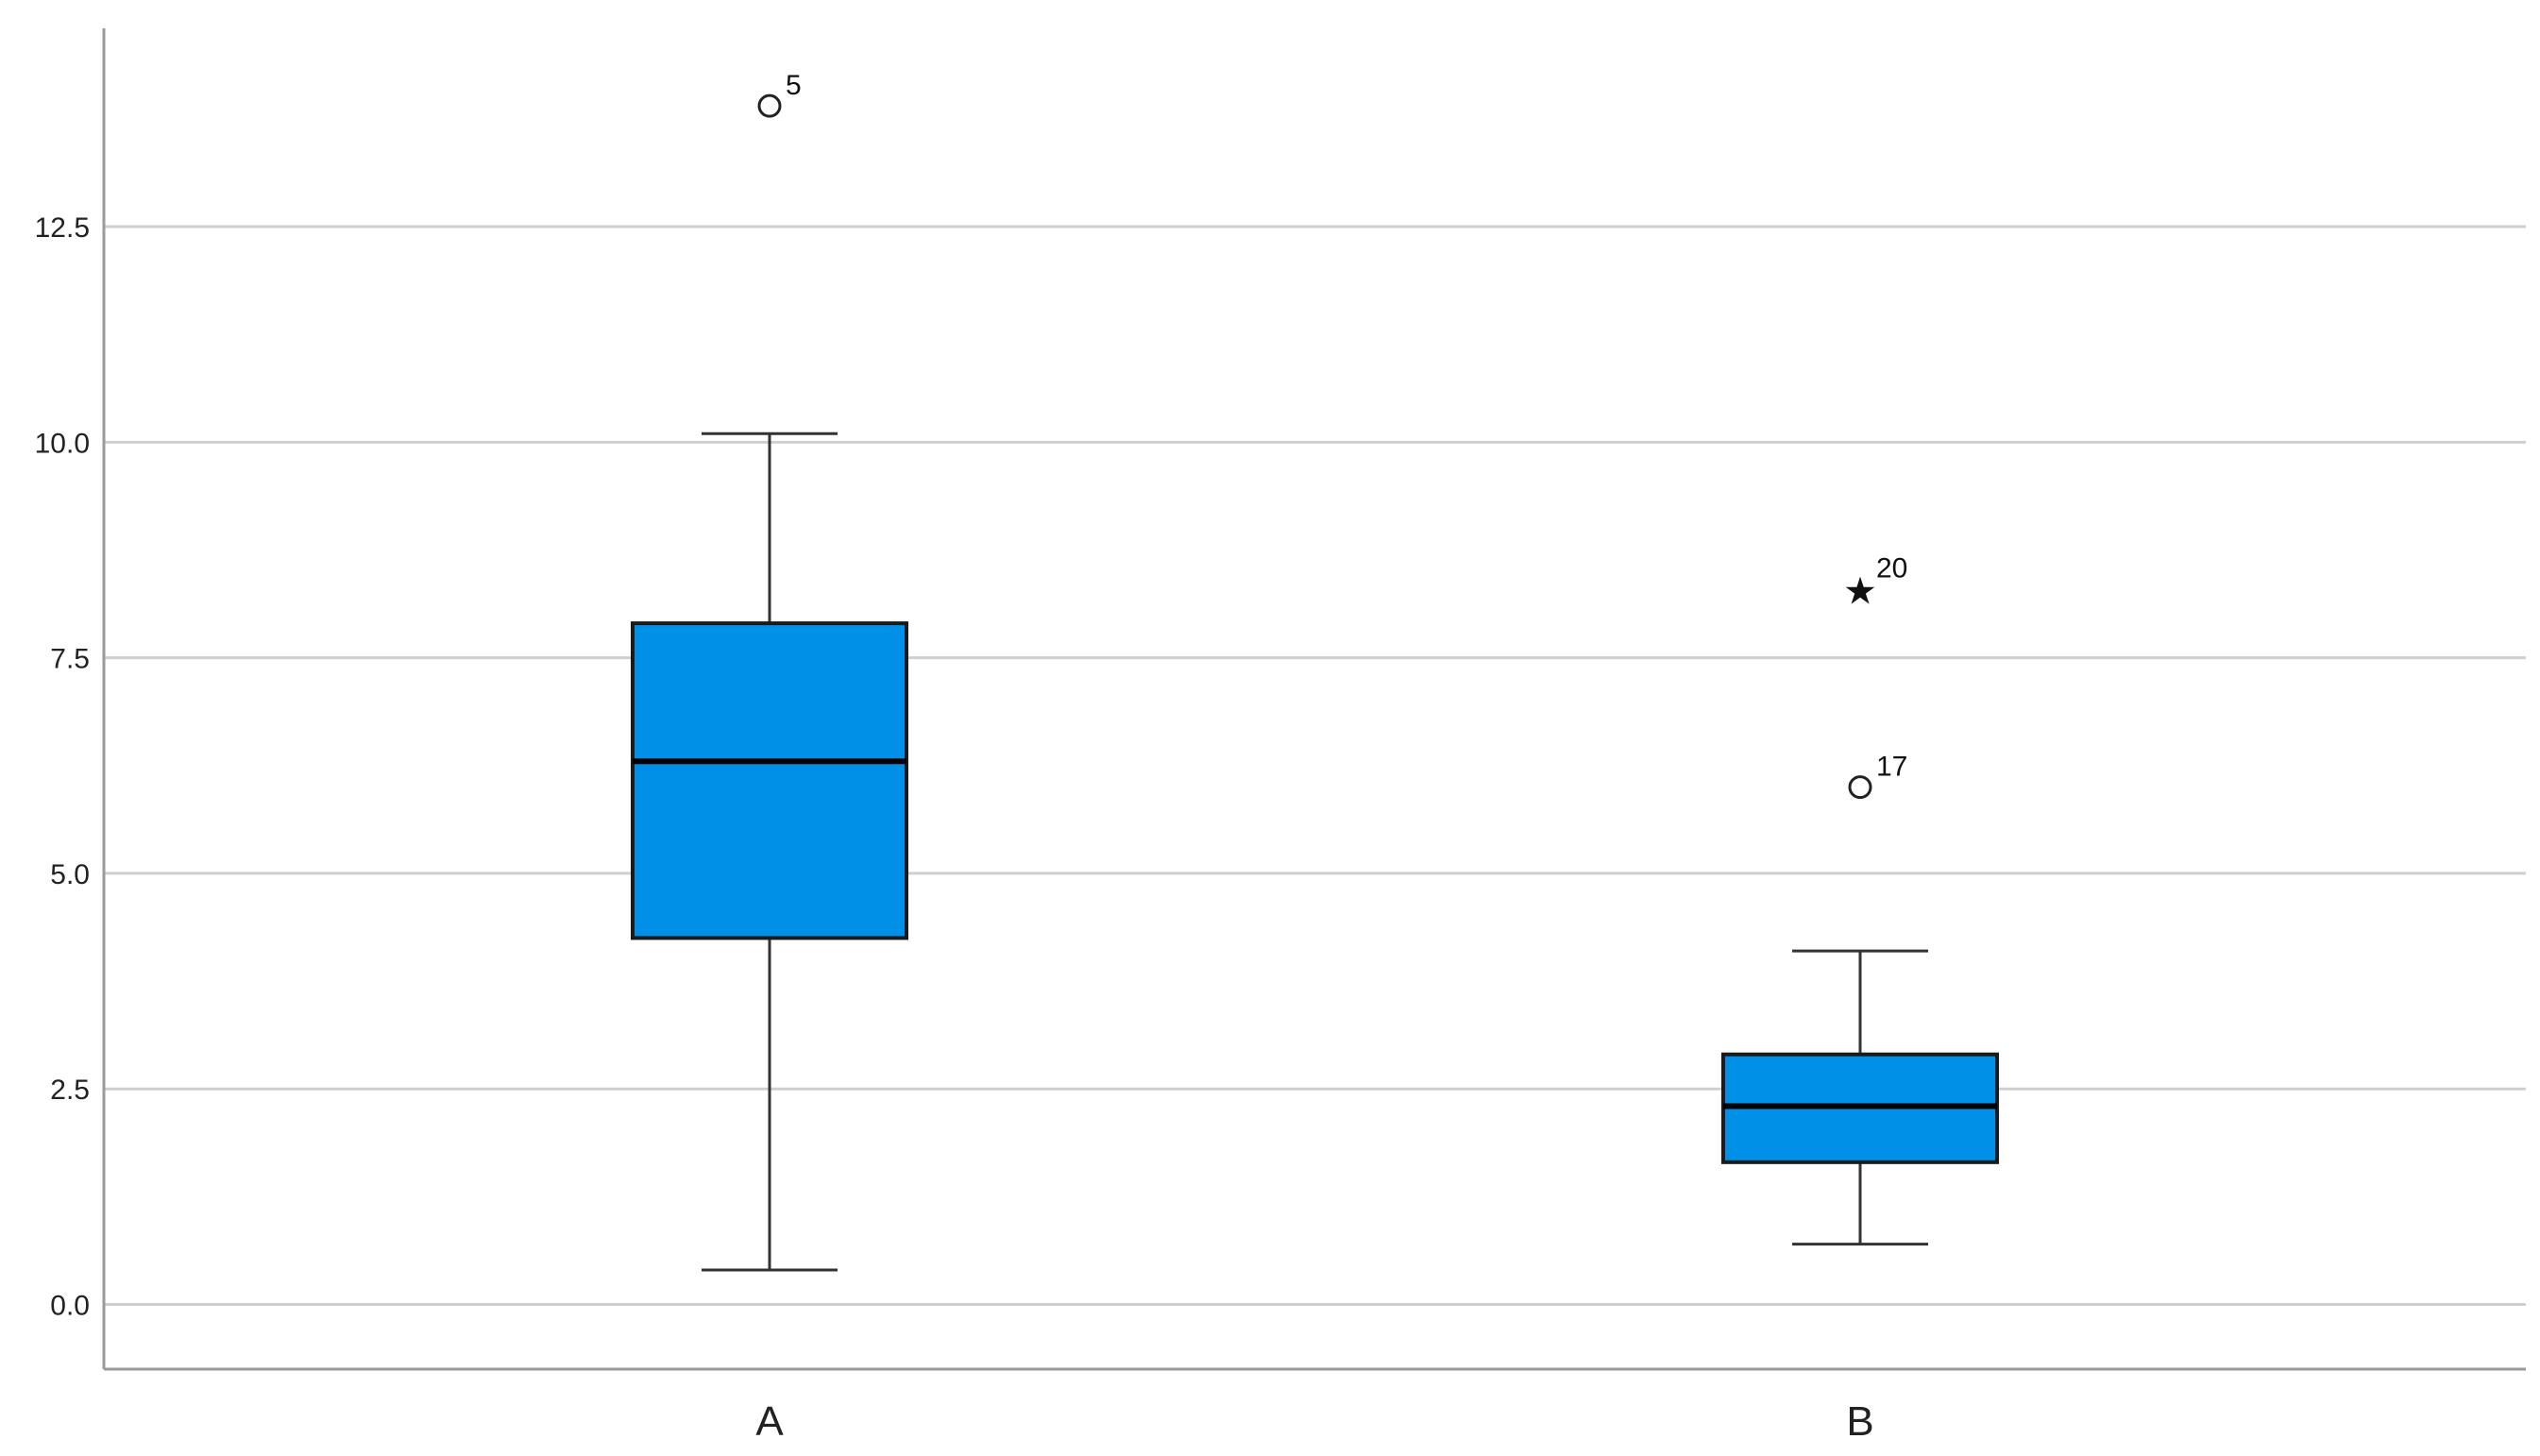 Image resolution: width=2540 pixels, height=1456 pixels. I want to click on x-category-label: A, so click(769, 1421).